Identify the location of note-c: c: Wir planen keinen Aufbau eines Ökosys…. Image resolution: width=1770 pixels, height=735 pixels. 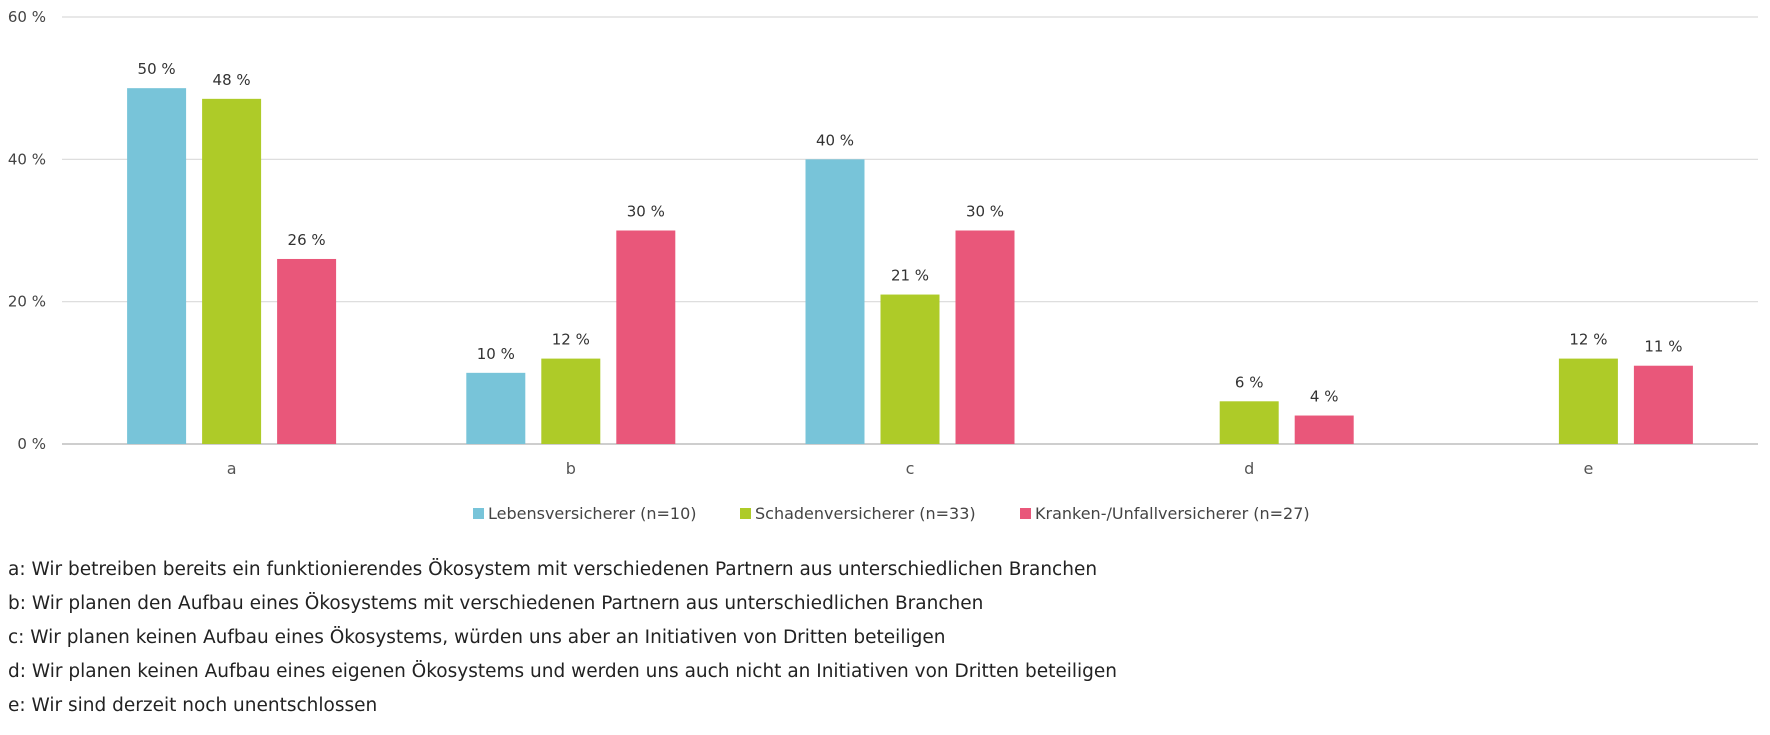
(477, 637).